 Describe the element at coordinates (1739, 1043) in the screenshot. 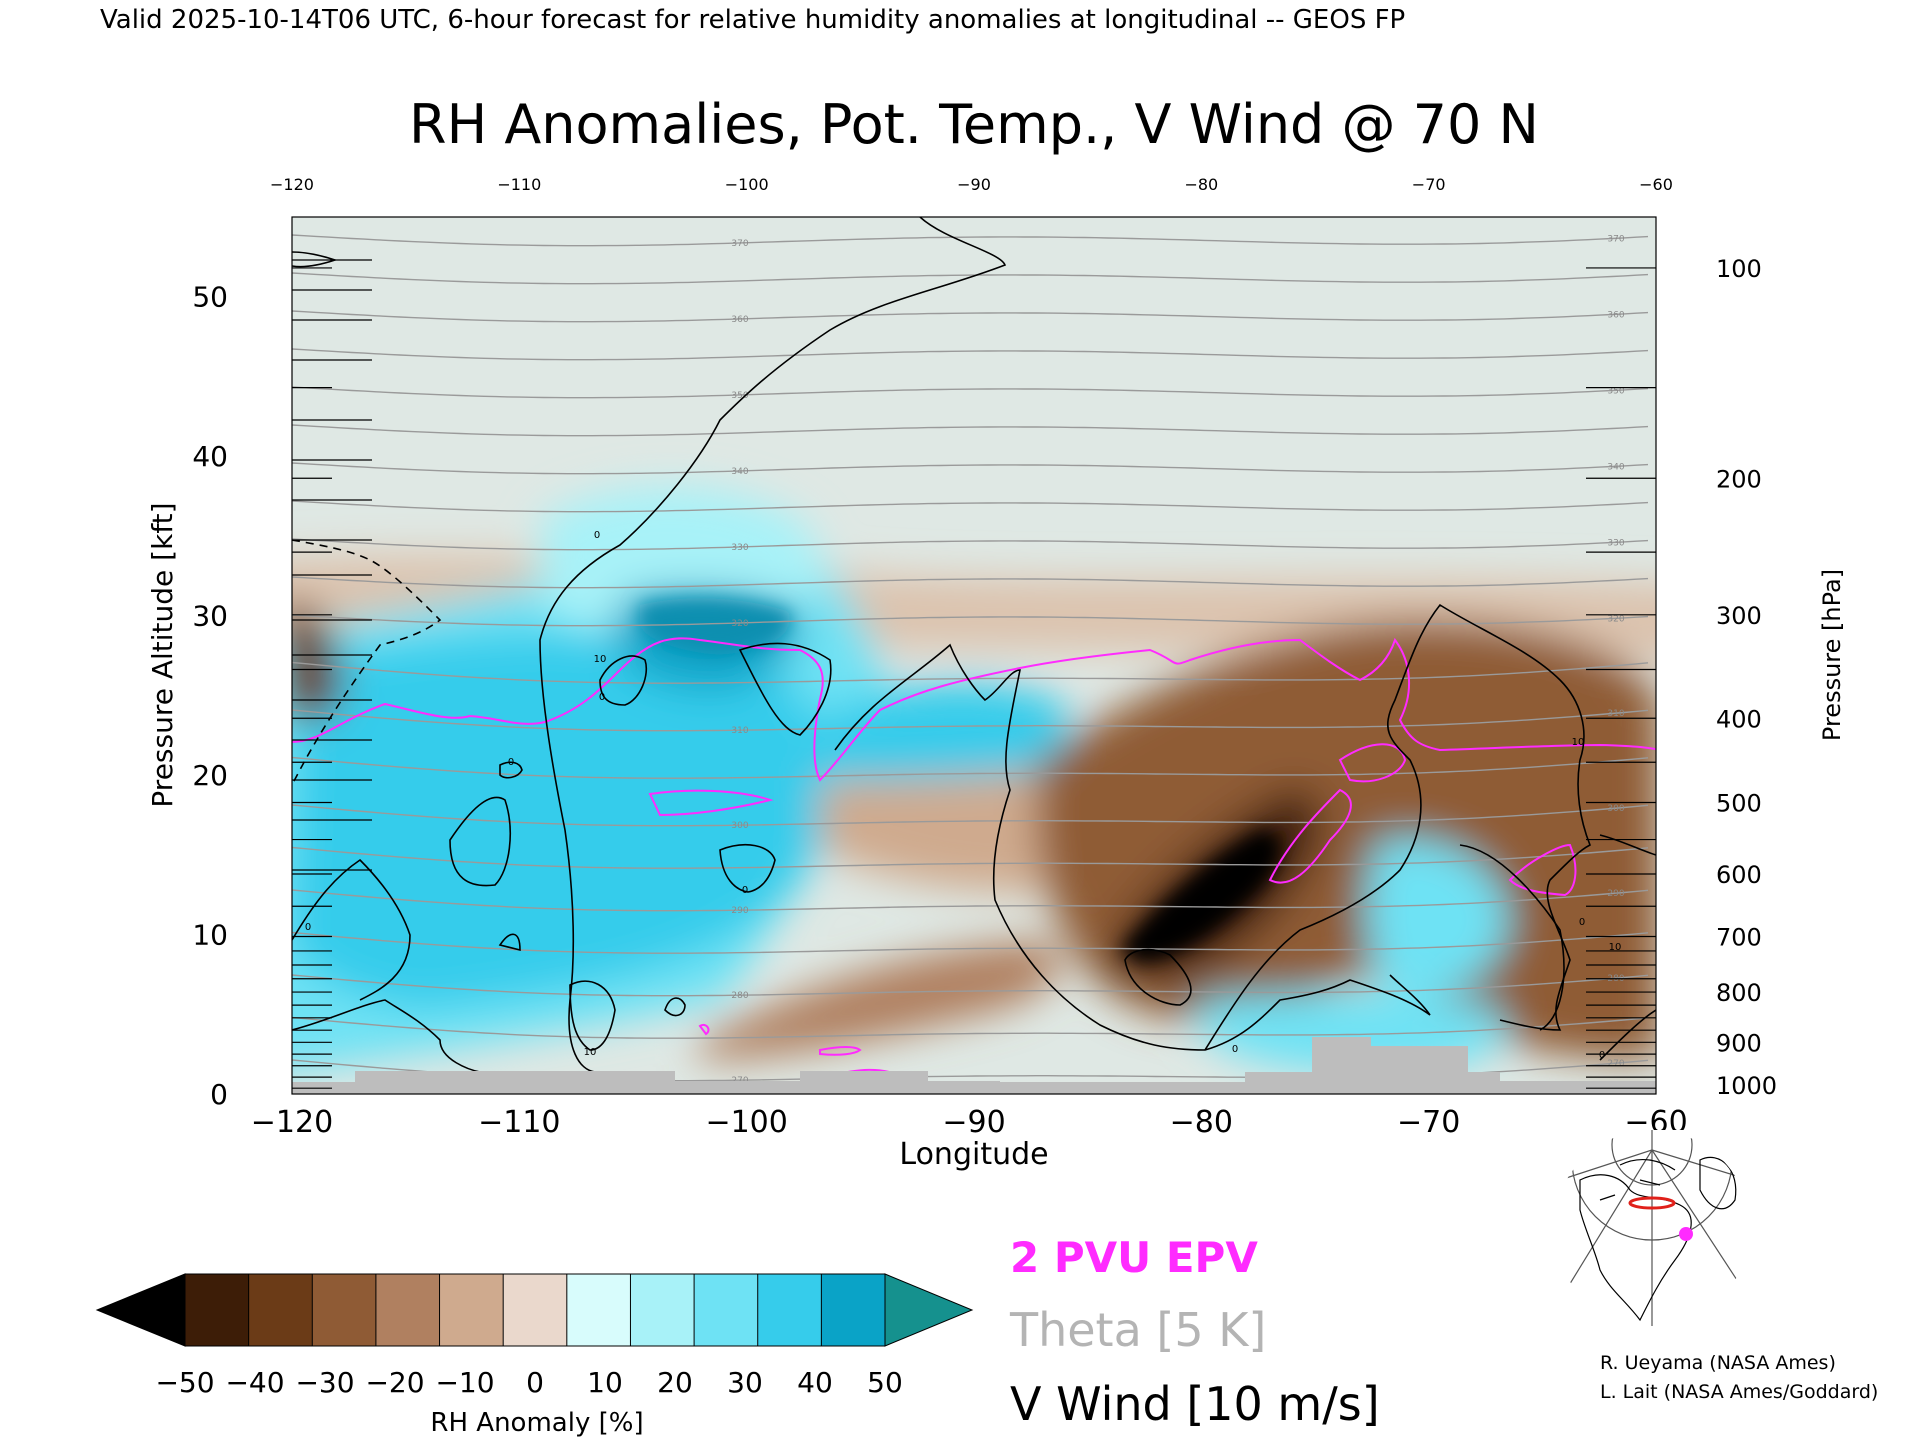

I see `pressure-tick-label: 900` at that location.